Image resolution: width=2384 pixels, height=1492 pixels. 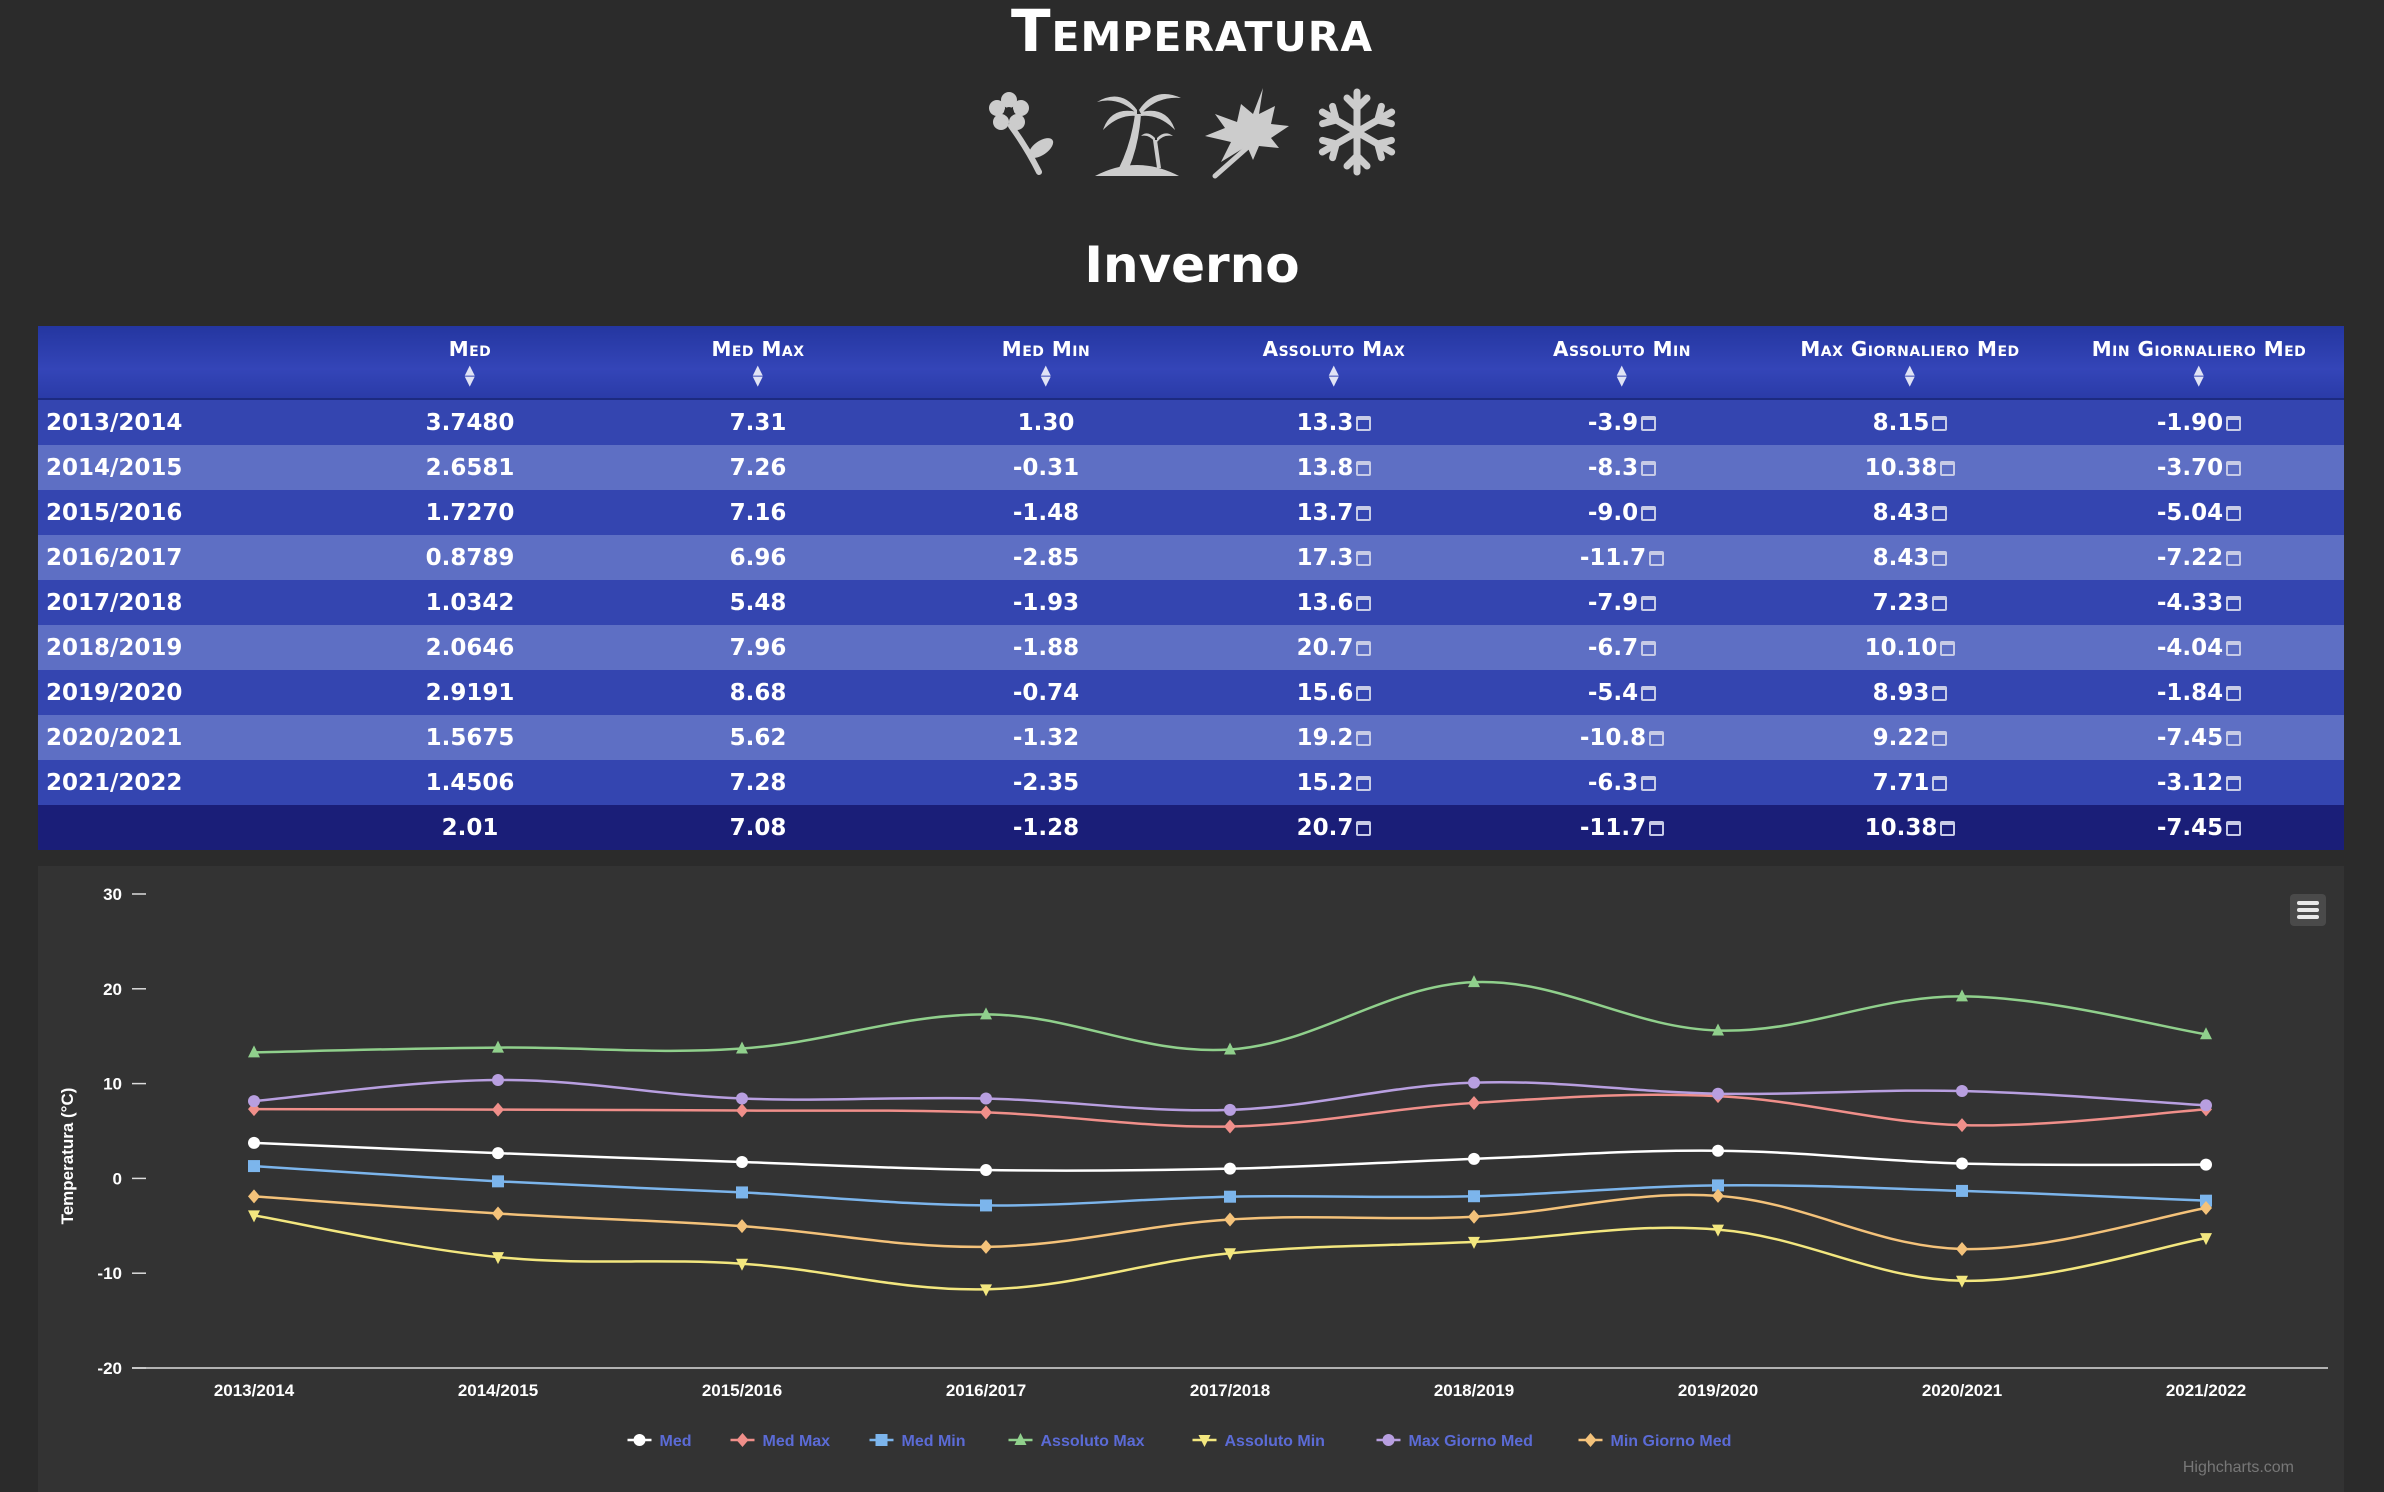 What do you see at coordinates (2308, 910) in the screenshot?
I see `chart-menu-button` at bounding box center [2308, 910].